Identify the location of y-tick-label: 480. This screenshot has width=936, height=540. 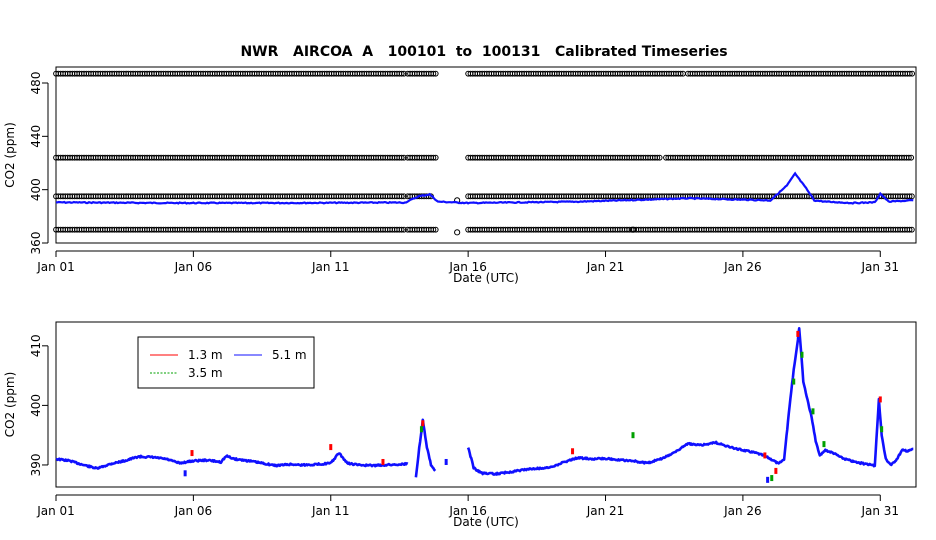
(36, 83).